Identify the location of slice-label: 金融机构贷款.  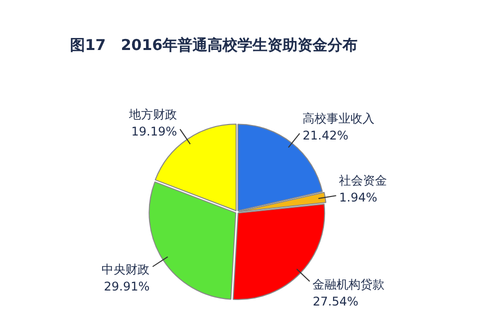
(348, 285).